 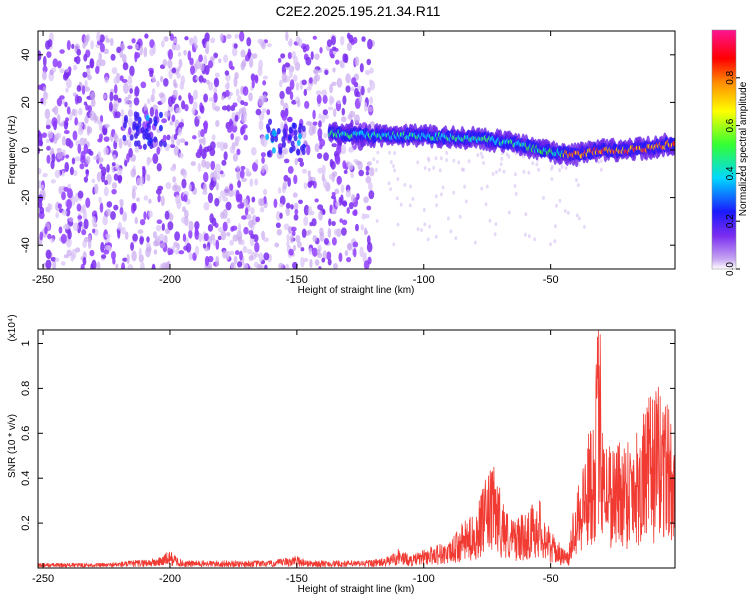 What do you see at coordinates (356, 290) in the screenshot?
I see `spectrogram-x-axis-label: Height of straight line (km)` at bounding box center [356, 290].